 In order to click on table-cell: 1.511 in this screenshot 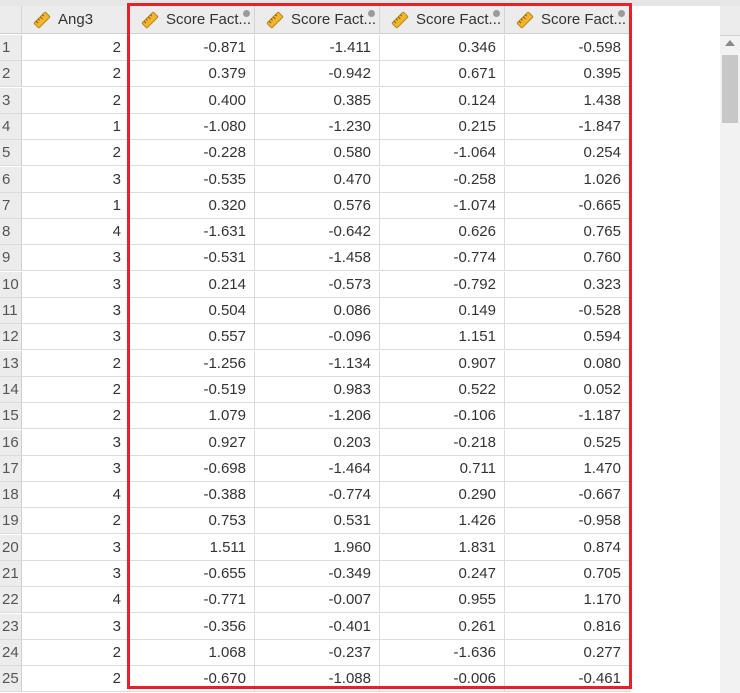, I will do `click(192, 547)`.